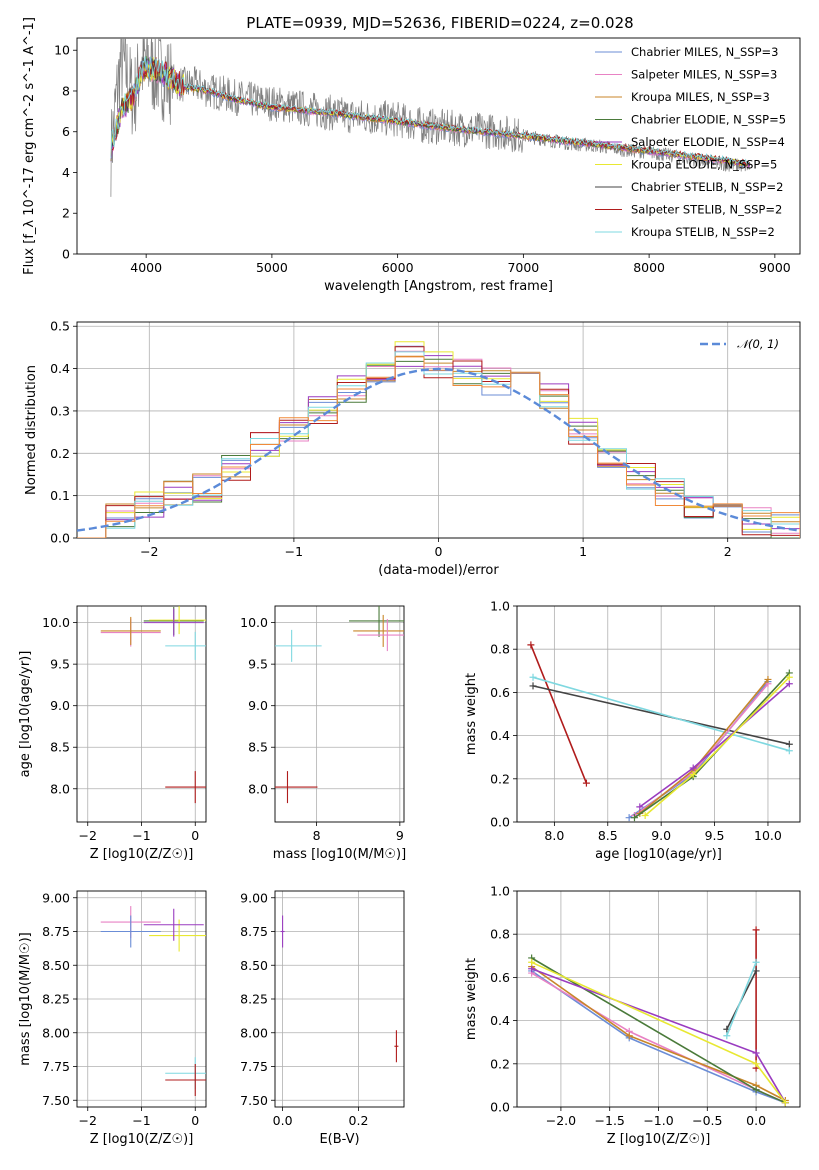 The width and height of the screenshot is (819, 1170). Describe the element at coordinates (66, 172) in the screenshot. I see `y-tick-label: 4` at that location.